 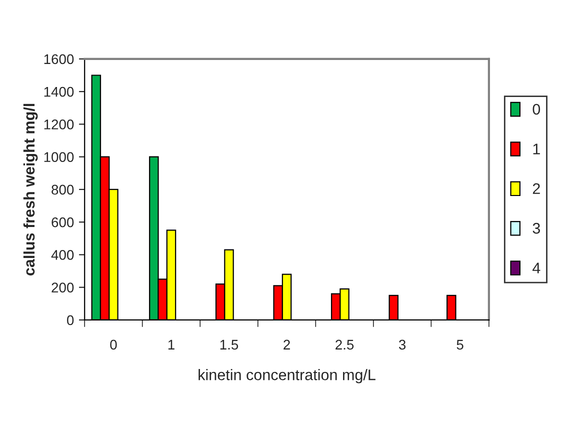 What do you see at coordinates (287, 345) in the screenshot?
I see `x-tick-label: 2` at bounding box center [287, 345].